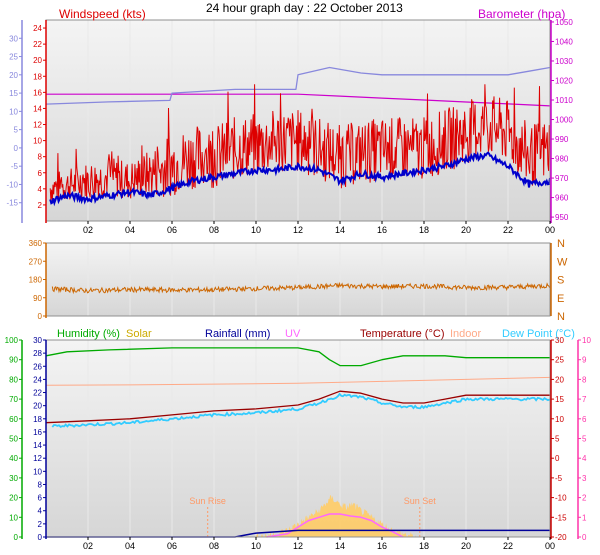  I want to click on compass-label: E, so click(560, 299).